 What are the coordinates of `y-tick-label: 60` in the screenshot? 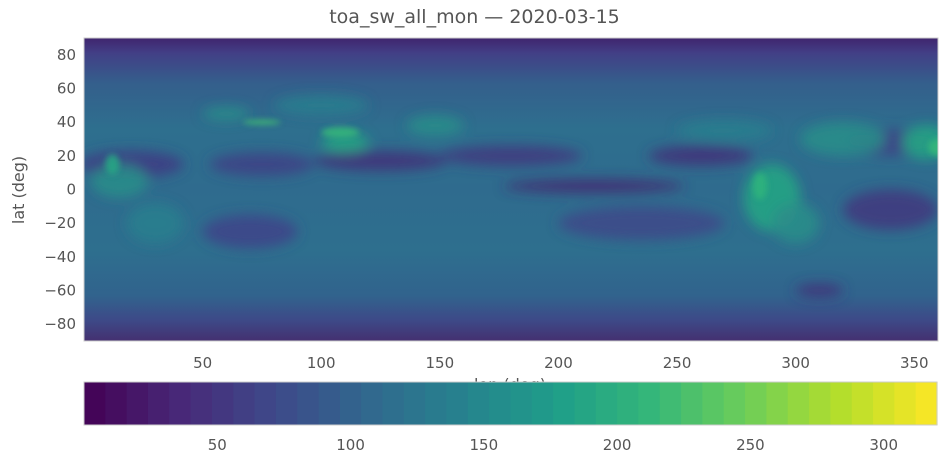 It's located at (66, 89).